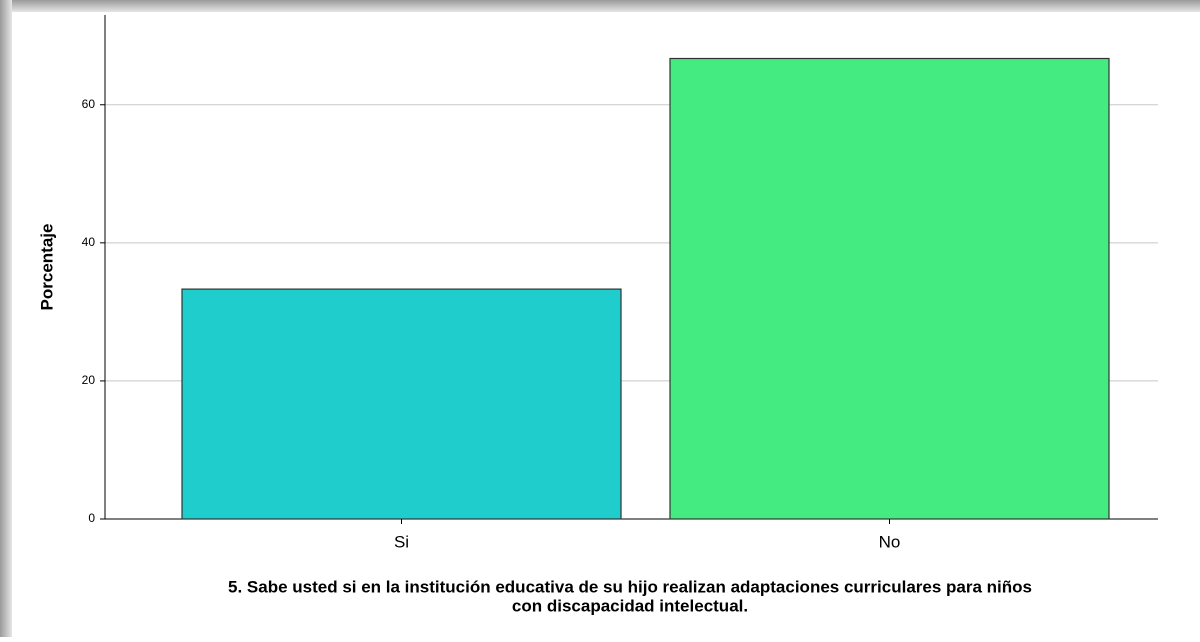  Describe the element at coordinates (89, 242) in the screenshot. I see `y-tick-label: 40` at that location.